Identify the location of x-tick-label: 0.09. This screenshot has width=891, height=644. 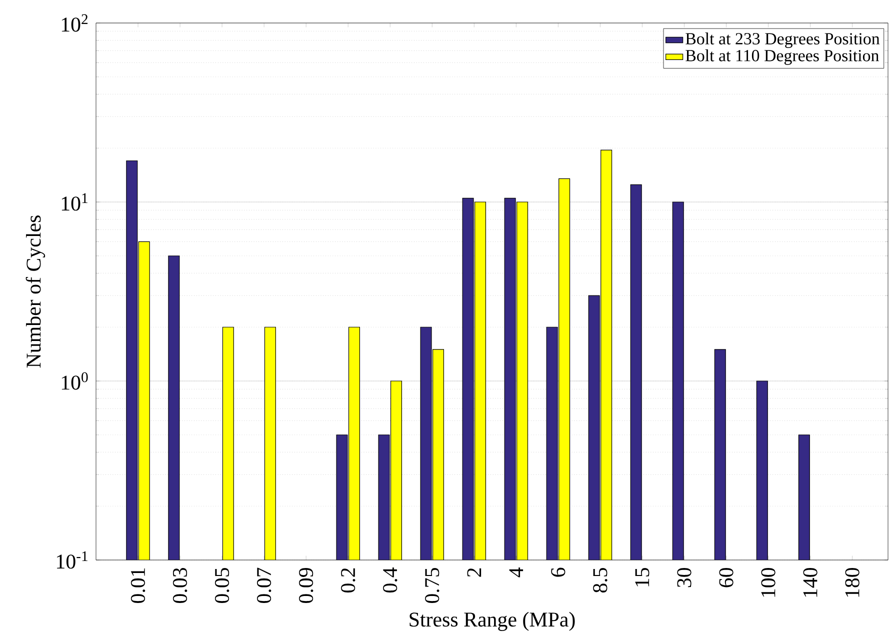
(306, 585).